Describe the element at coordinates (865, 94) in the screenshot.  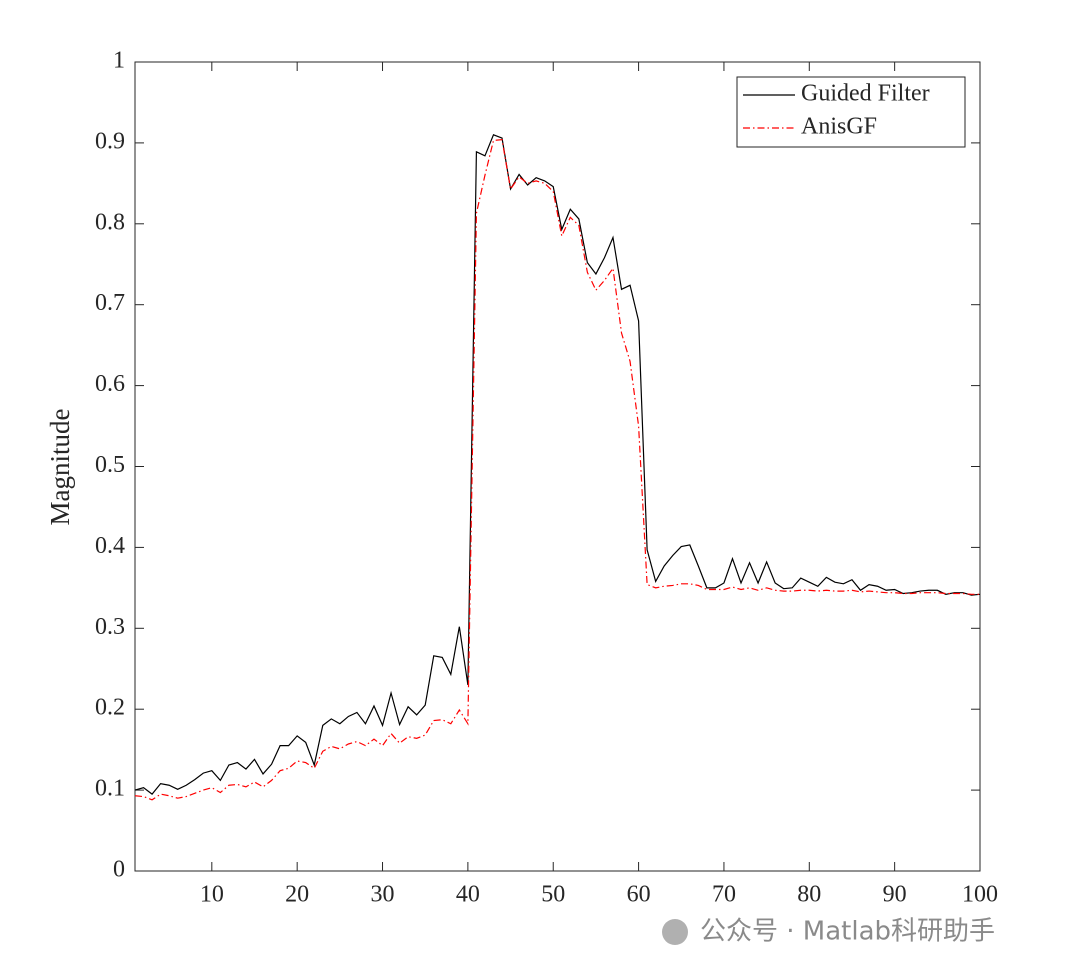
I see `legend-label: Guided Filter` at that location.